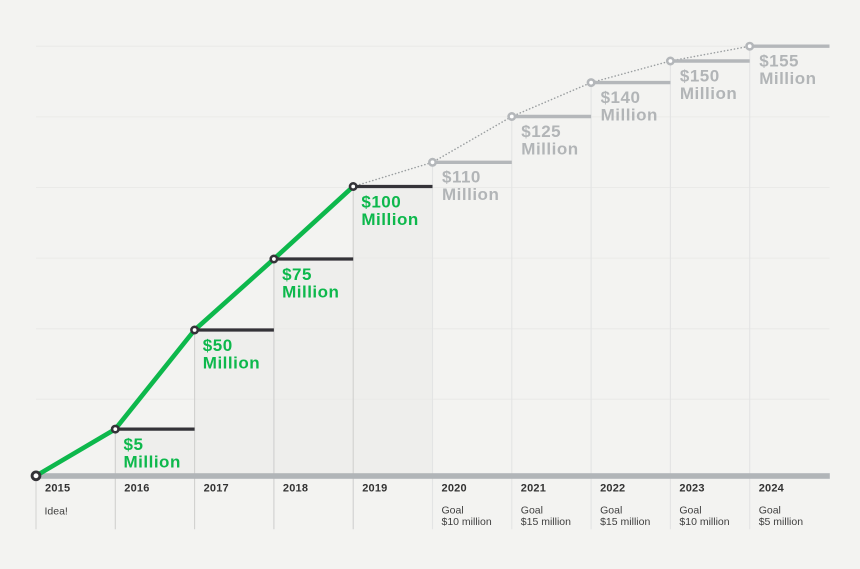  What do you see at coordinates (612, 488) in the screenshot?
I see `svg-text: 2022` at bounding box center [612, 488].